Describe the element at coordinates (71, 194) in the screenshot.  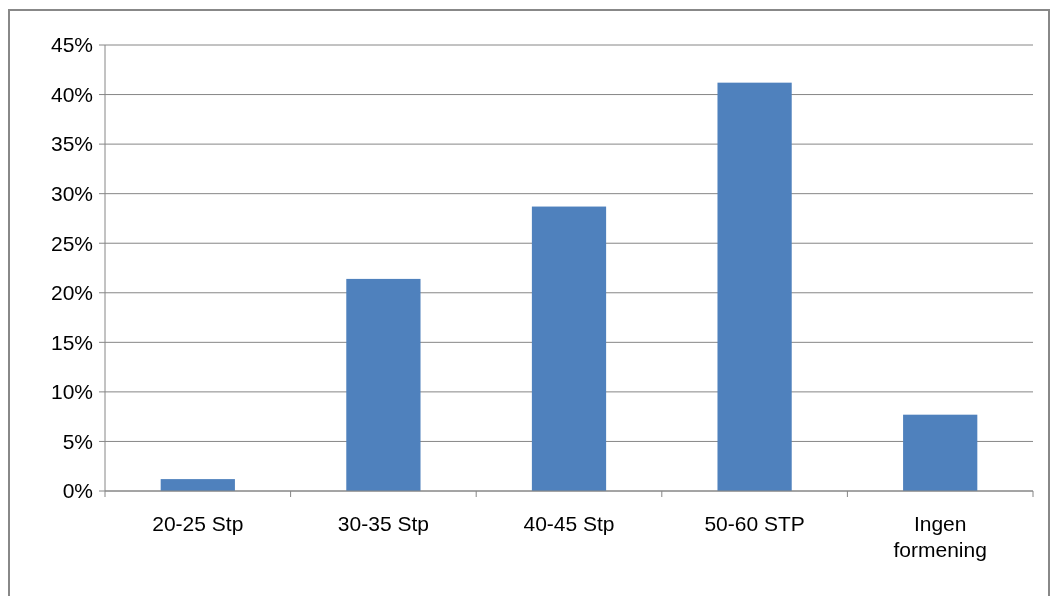
I see `y-tick-label: 30%` at that location.